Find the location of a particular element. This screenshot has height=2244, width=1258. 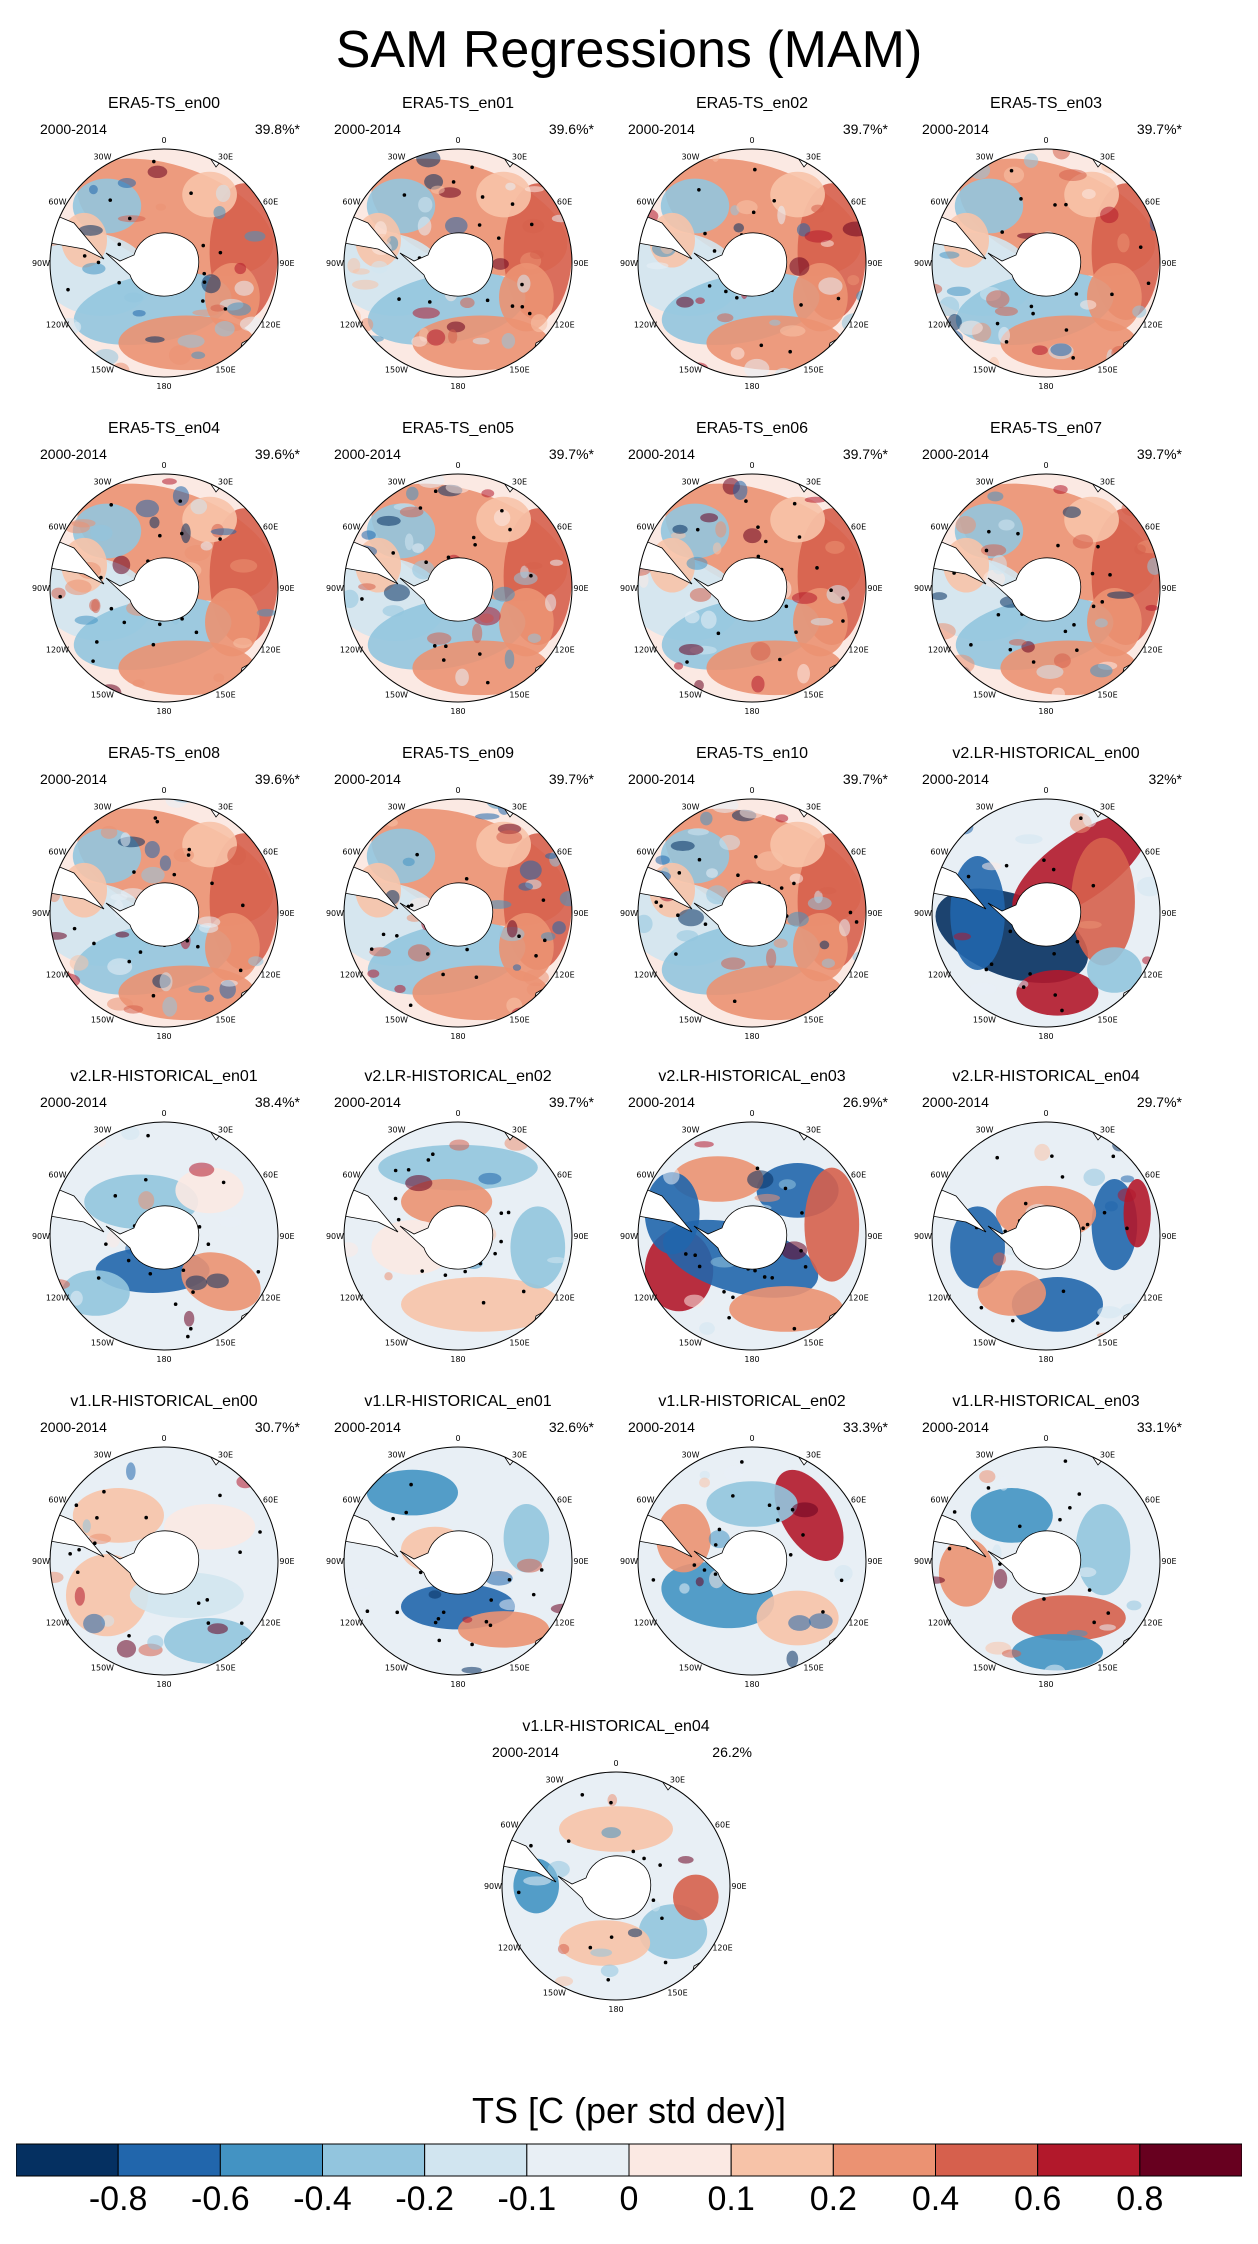

panel-title: v1.LR-HISTORICAL_en00 is located at coordinates (164, 1401).